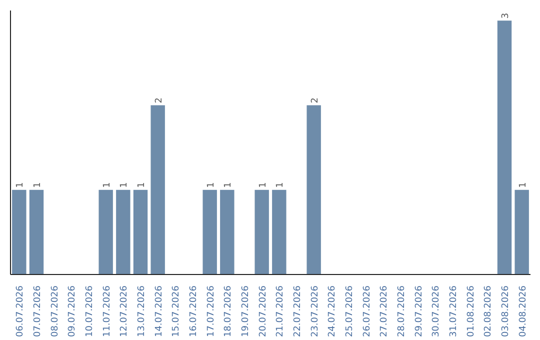  I want to click on x-tick-label: 04.08.2026, so click(523, 311).